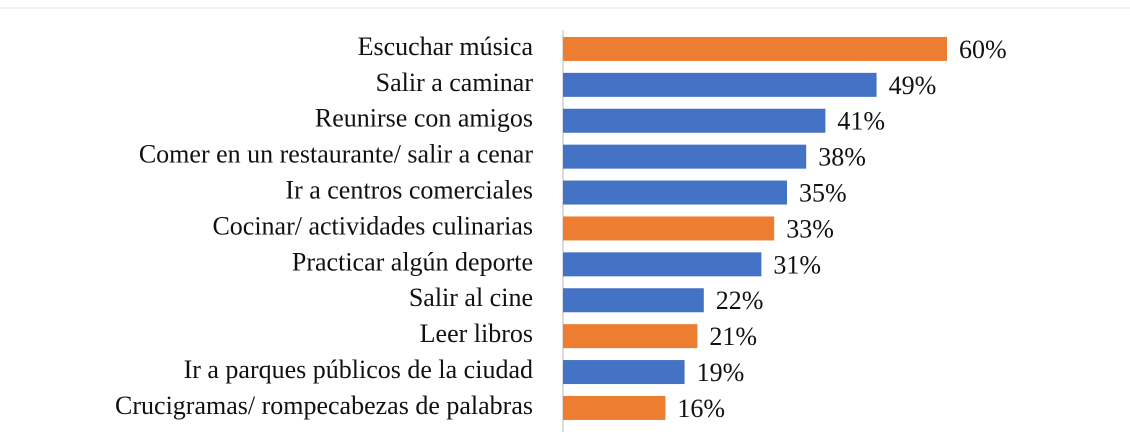  Describe the element at coordinates (412, 261) in the screenshot. I see `category-label: Practicar algún deporte` at that location.